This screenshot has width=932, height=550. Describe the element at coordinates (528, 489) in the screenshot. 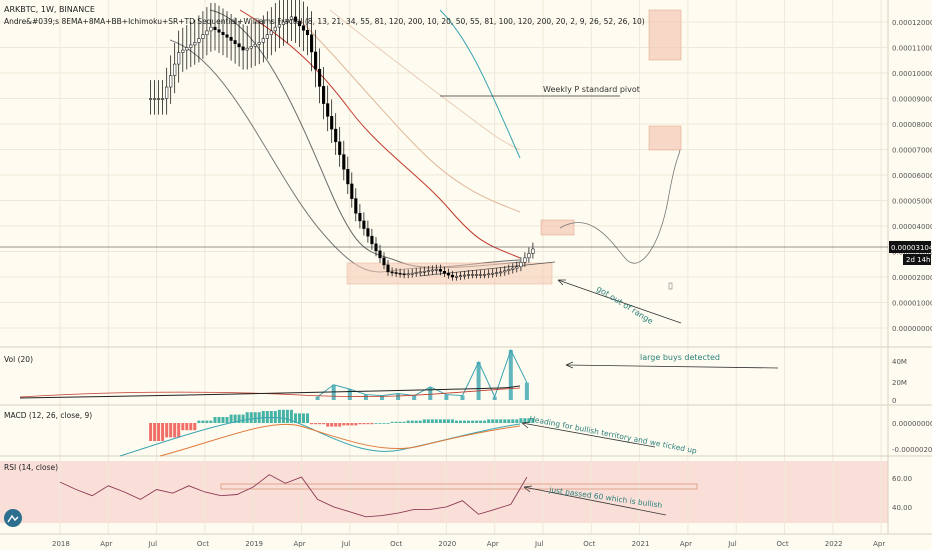

I see `rsi-arrowhead` at that location.